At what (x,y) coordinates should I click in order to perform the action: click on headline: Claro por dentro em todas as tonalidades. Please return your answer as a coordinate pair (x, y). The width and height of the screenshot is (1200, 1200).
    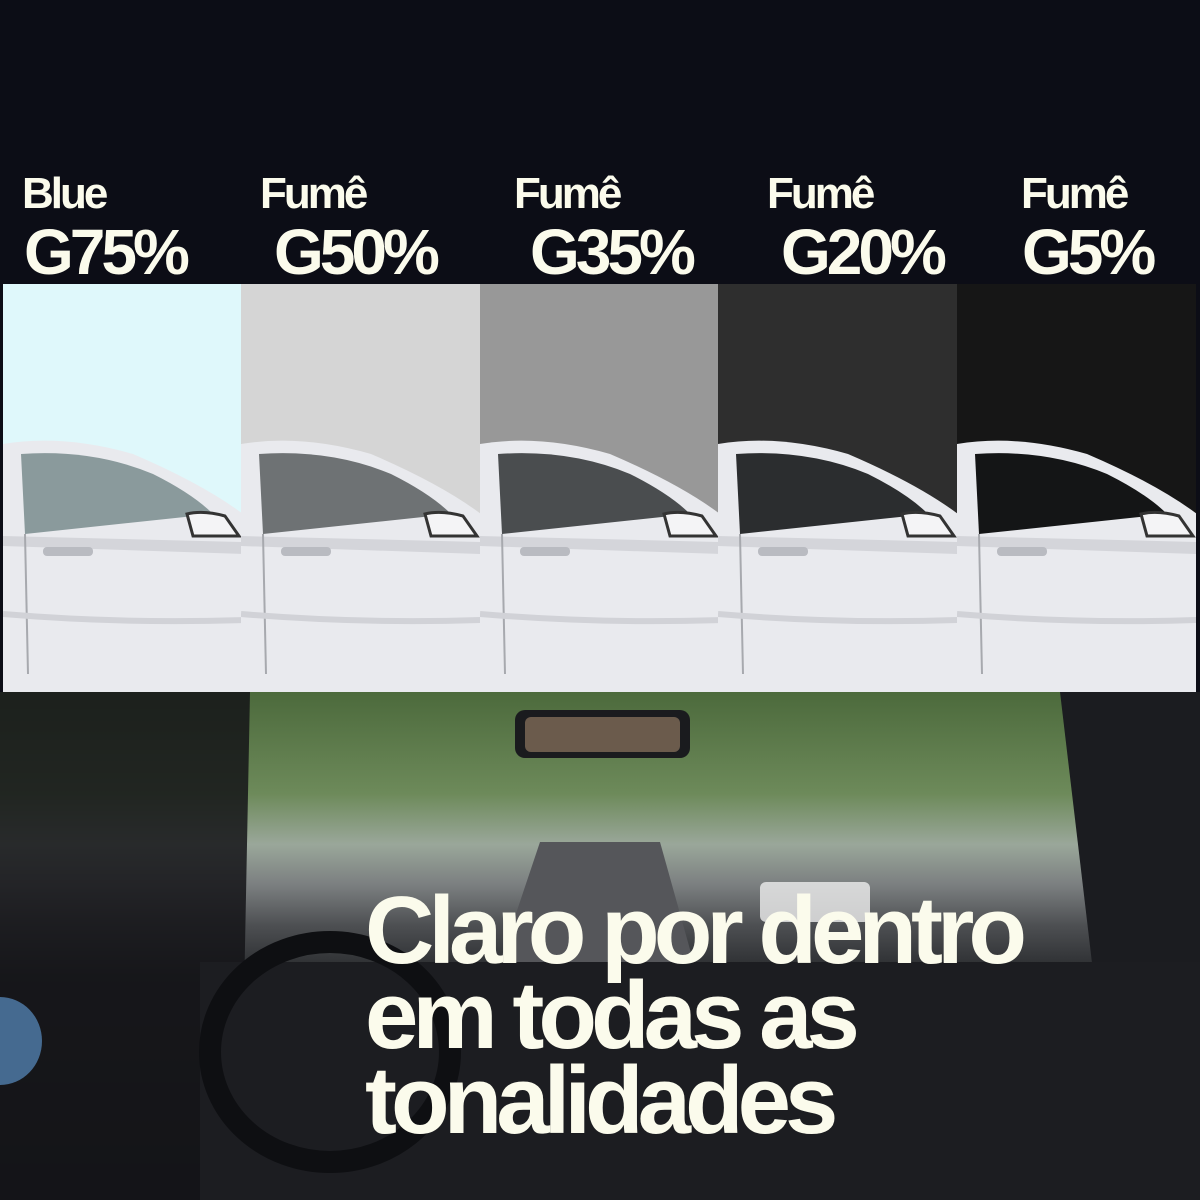
    Looking at the image, I should click on (696, 1015).